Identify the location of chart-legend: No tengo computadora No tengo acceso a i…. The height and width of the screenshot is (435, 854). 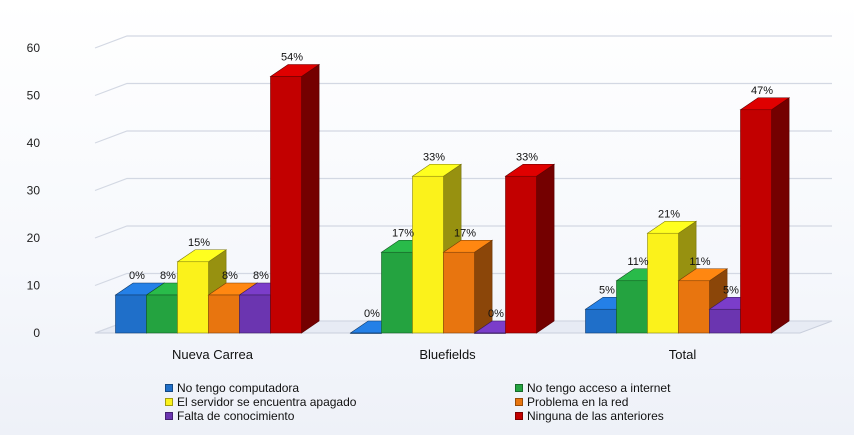
(475, 401).